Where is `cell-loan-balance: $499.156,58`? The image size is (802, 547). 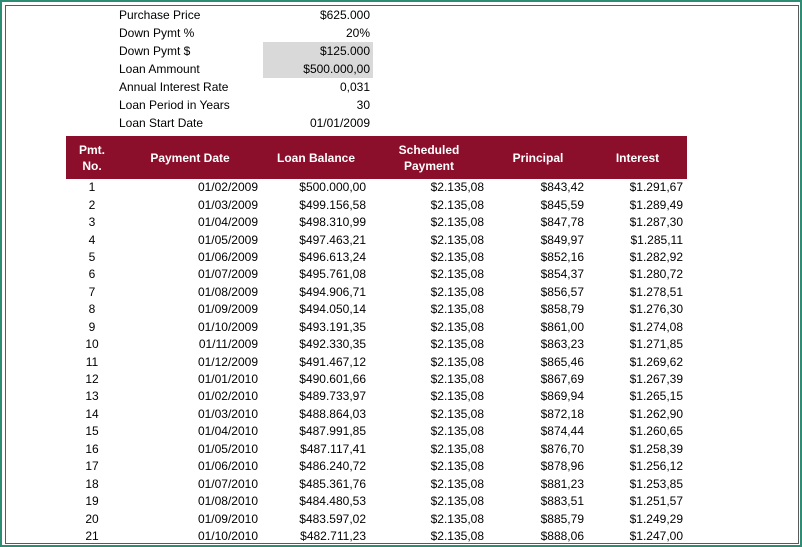 cell-loan-balance: $499.156,58 is located at coordinates (332, 204).